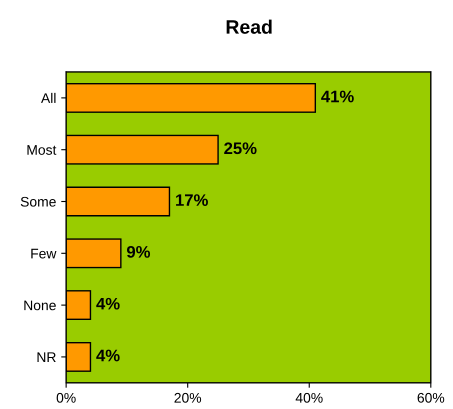  What do you see at coordinates (46, 357) in the screenshot?
I see `y-tick-label: NR` at bounding box center [46, 357].